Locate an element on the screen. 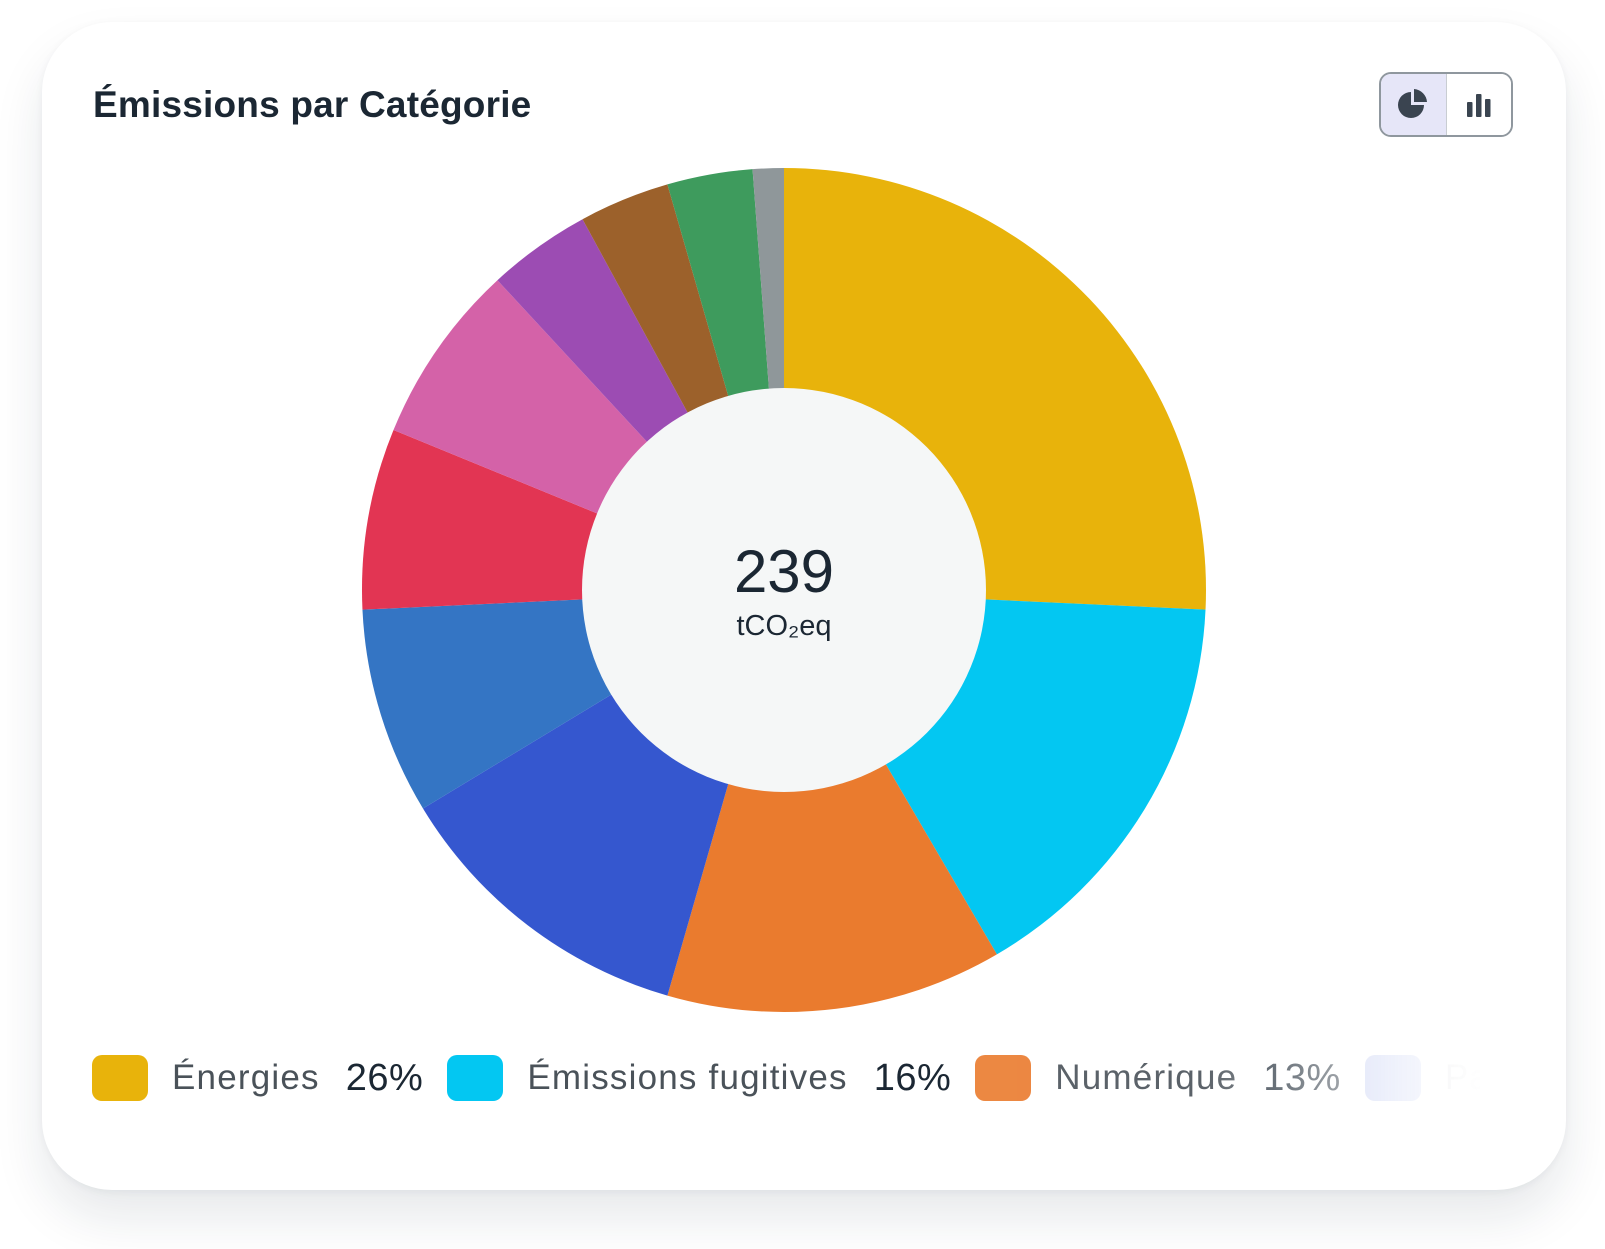 The height and width of the screenshot is (1249, 1605). bar-view-button is located at coordinates (1478, 104).